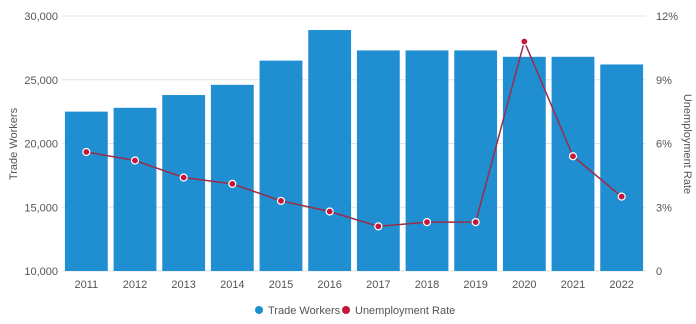 The width and height of the screenshot is (696, 324). Describe the element at coordinates (329, 211) in the screenshot. I see `point-2016` at that location.